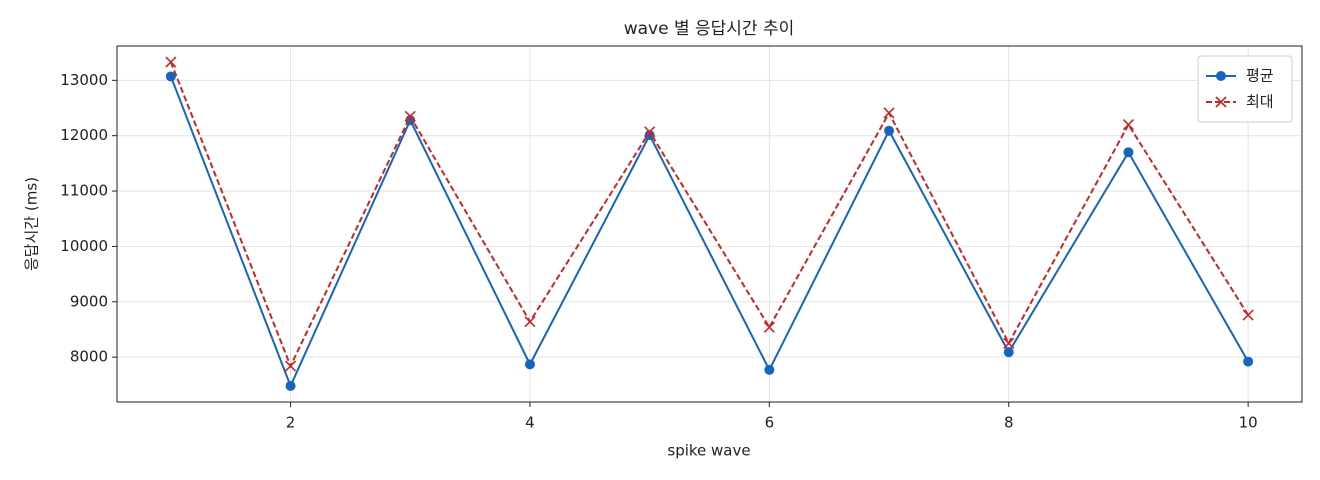  I want to click on chart-title: wave 별 응답시간 추이, so click(709, 29).